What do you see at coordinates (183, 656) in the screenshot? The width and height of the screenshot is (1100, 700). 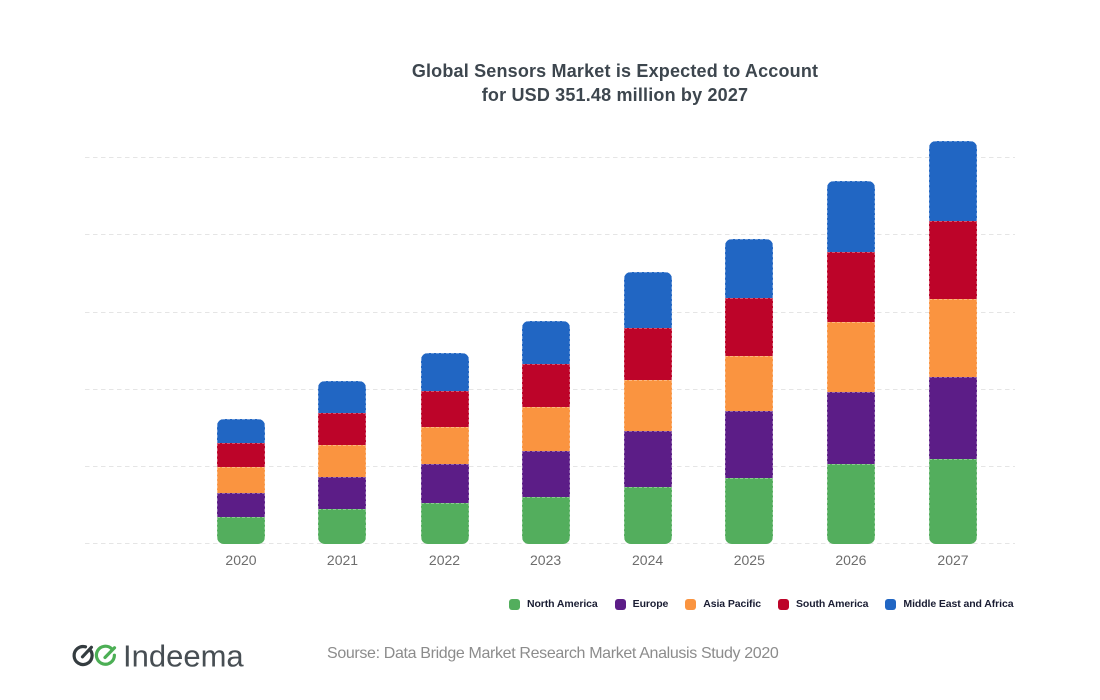 I see `svg-text: Indeema` at bounding box center [183, 656].